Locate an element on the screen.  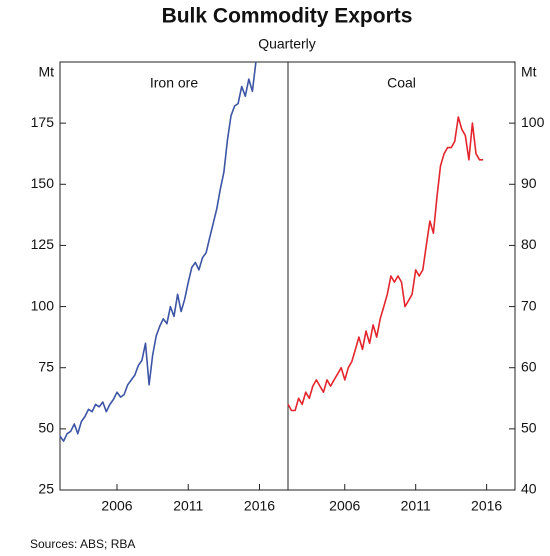
y-tick-label: 80 is located at coordinates (529, 244).